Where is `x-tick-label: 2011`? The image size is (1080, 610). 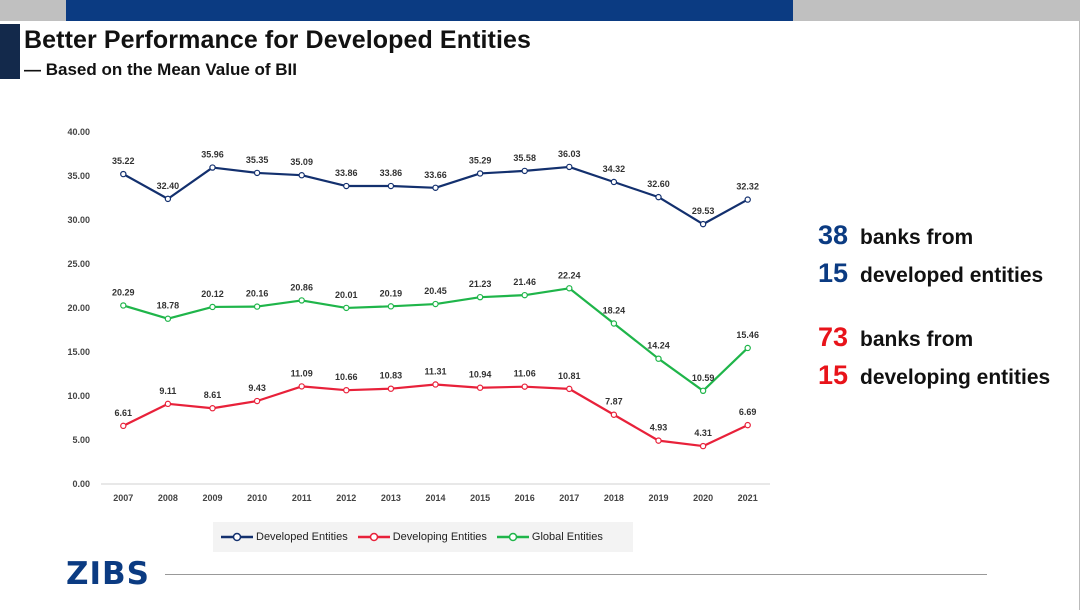 x-tick-label: 2011 is located at coordinates (302, 498).